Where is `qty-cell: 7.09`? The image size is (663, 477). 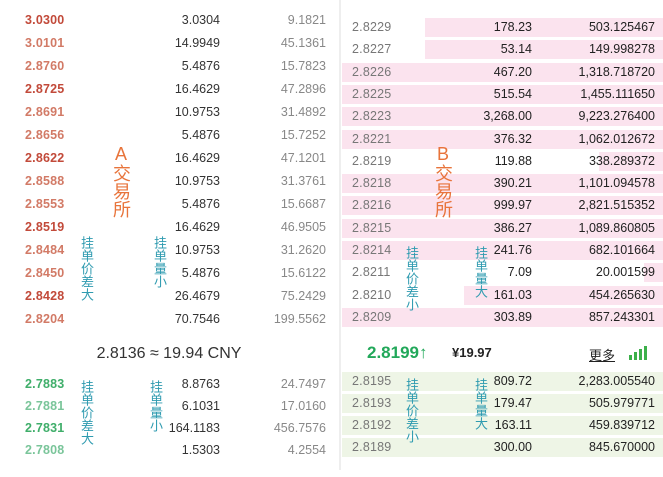
qty-cell: 7.09 is located at coordinates (519, 272).